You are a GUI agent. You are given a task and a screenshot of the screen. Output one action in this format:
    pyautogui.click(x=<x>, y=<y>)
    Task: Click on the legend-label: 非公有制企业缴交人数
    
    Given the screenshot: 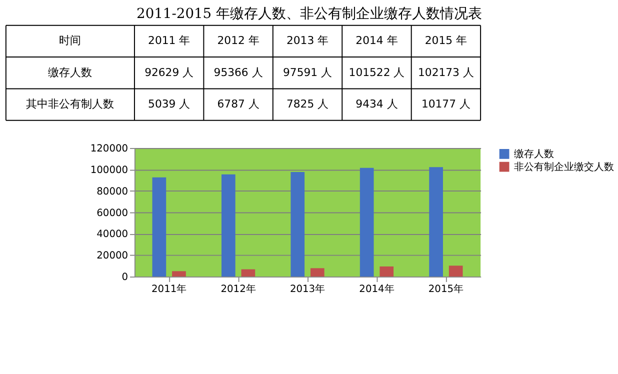 What is the action you would take?
    pyautogui.click(x=564, y=166)
    